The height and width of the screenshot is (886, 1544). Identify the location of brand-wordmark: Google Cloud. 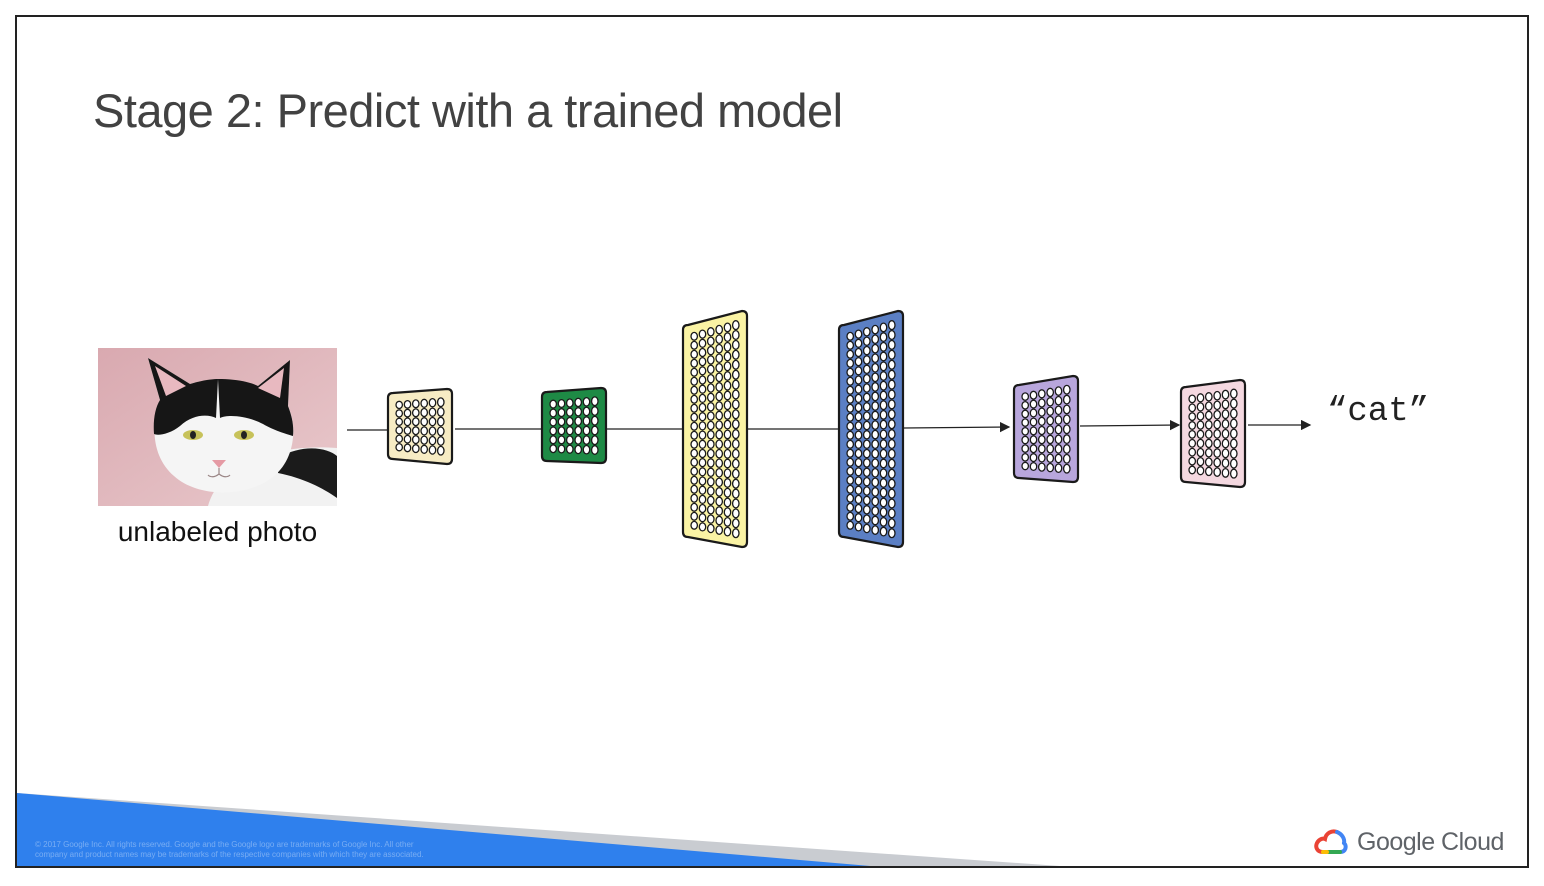
(1430, 841).